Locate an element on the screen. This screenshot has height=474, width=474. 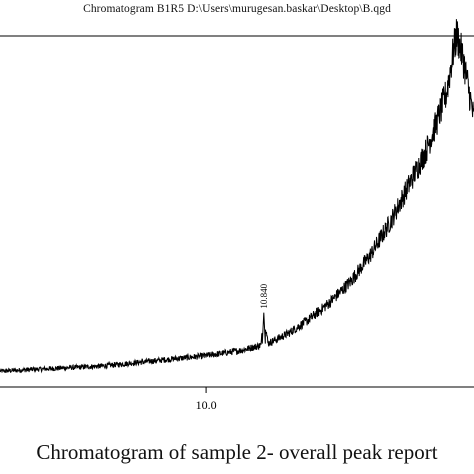
peak-annotations: 10.840 is located at coordinates (264, 295).